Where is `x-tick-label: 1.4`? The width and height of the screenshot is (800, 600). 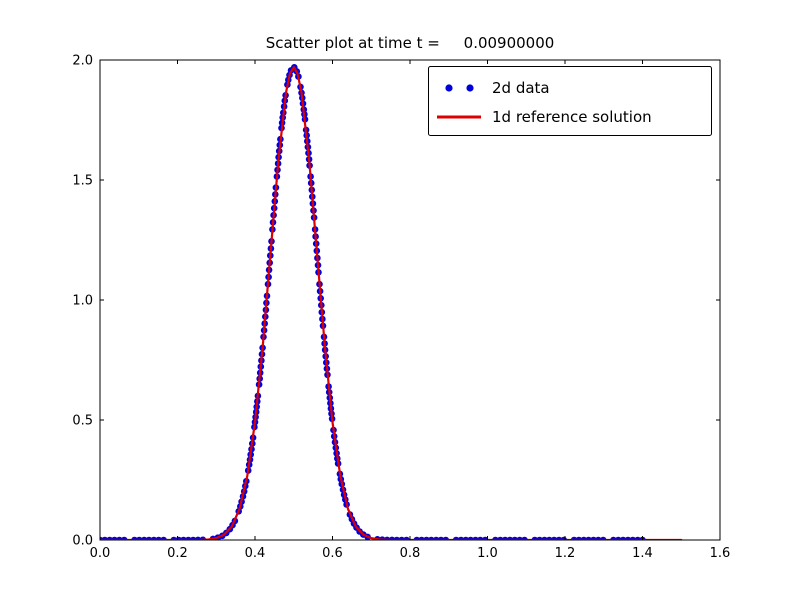 x-tick-label: 1.4 is located at coordinates (642, 553).